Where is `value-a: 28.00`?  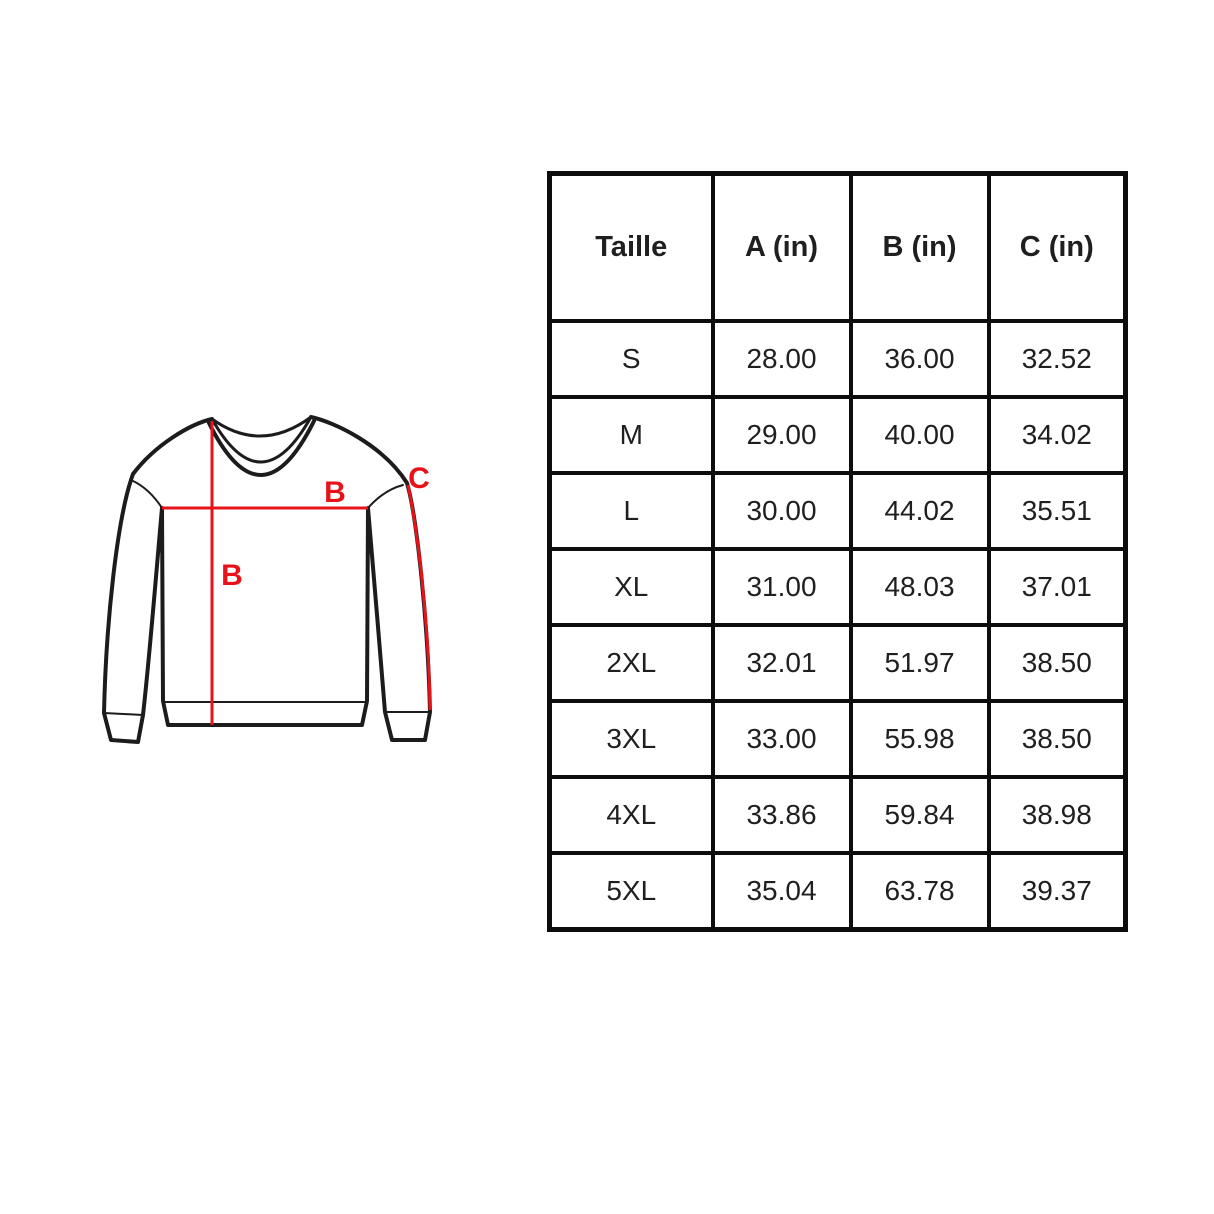
value-a: 28.00 is located at coordinates (781, 359).